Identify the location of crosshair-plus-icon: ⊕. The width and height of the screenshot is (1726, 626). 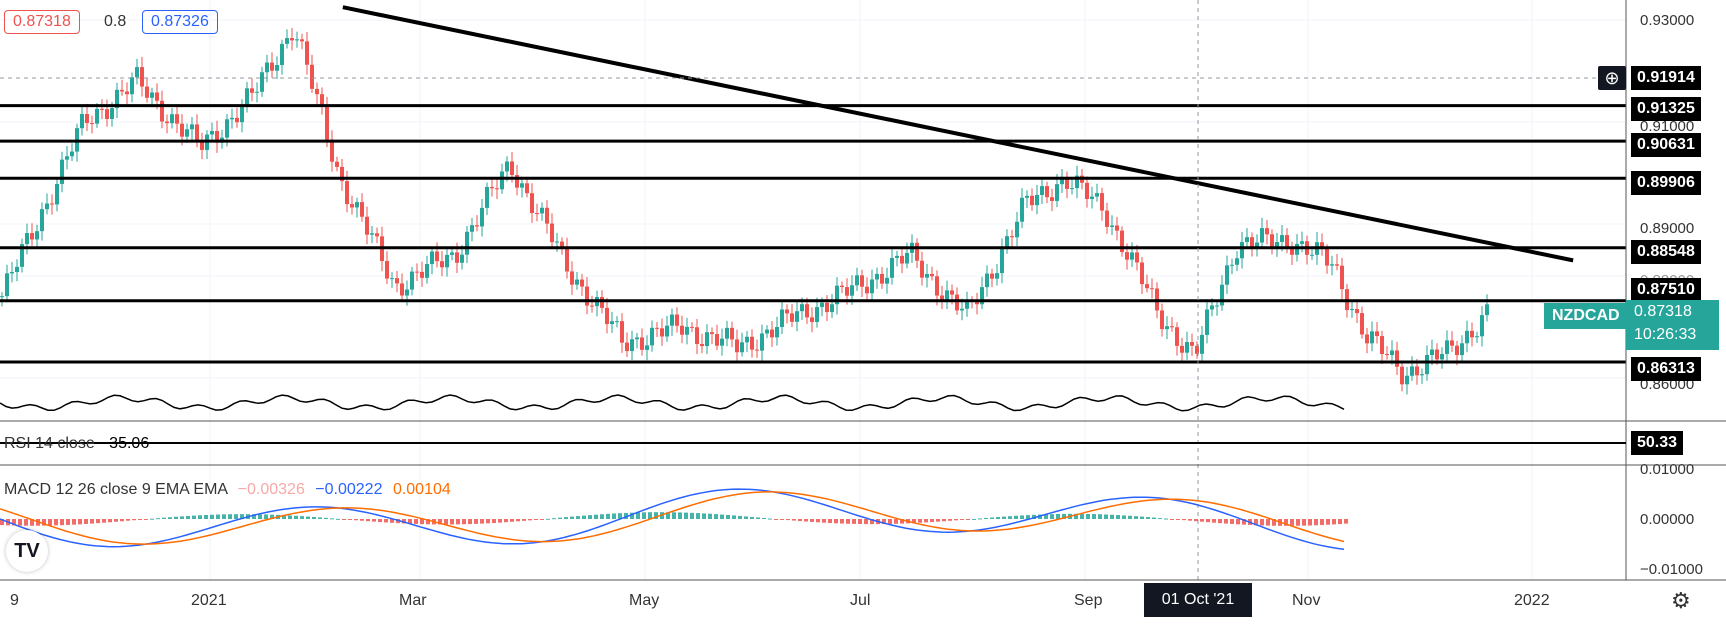
(1612, 78).